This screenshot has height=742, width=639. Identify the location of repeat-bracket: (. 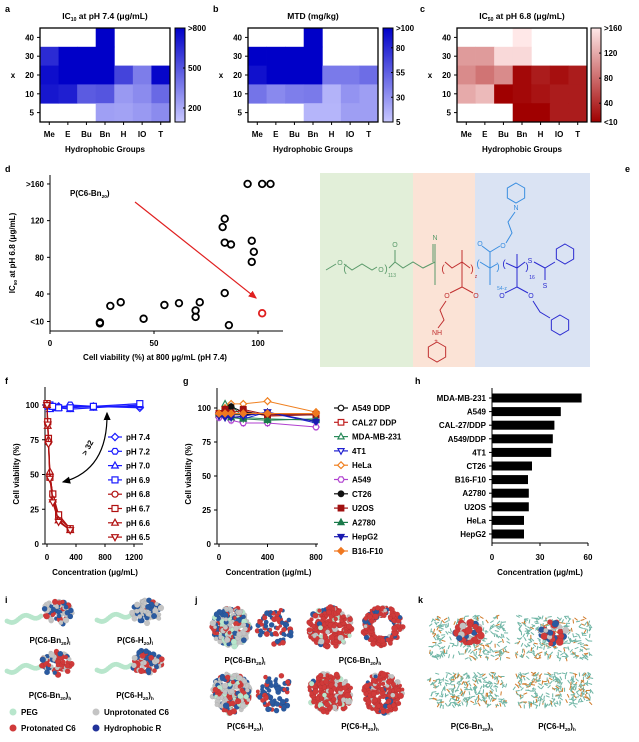
(443, 269).